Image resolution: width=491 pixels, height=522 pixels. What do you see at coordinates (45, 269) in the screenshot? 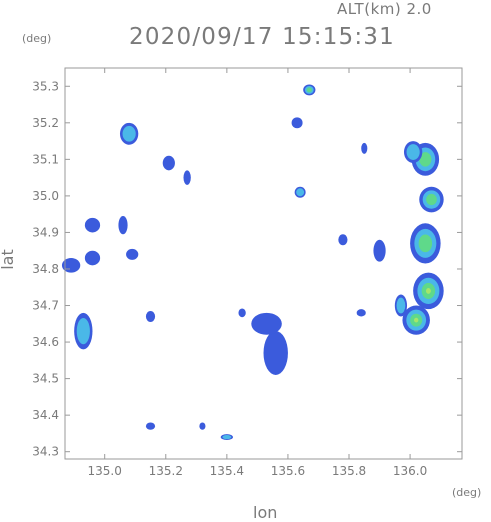
I see `y-tick-label: 34.8` at bounding box center [45, 269].